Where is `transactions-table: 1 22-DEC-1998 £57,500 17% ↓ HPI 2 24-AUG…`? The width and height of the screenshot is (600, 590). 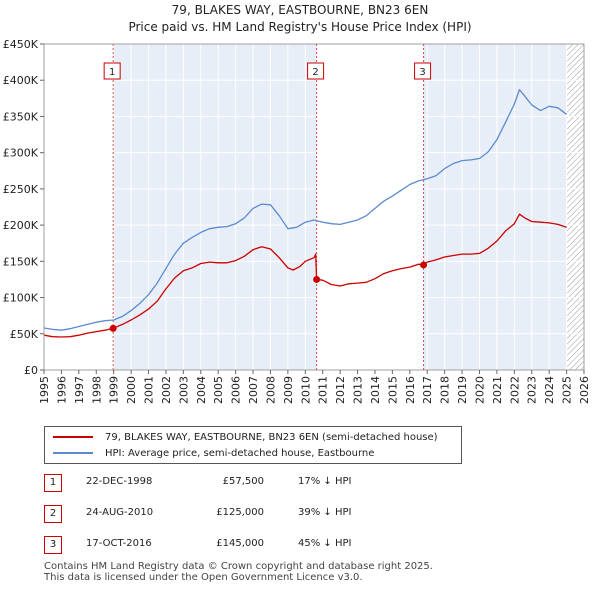 transactions-table: 1 22-DEC-1998 £57,500 17% ↓ HPI 2 24-AUG… is located at coordinates (304, 520).